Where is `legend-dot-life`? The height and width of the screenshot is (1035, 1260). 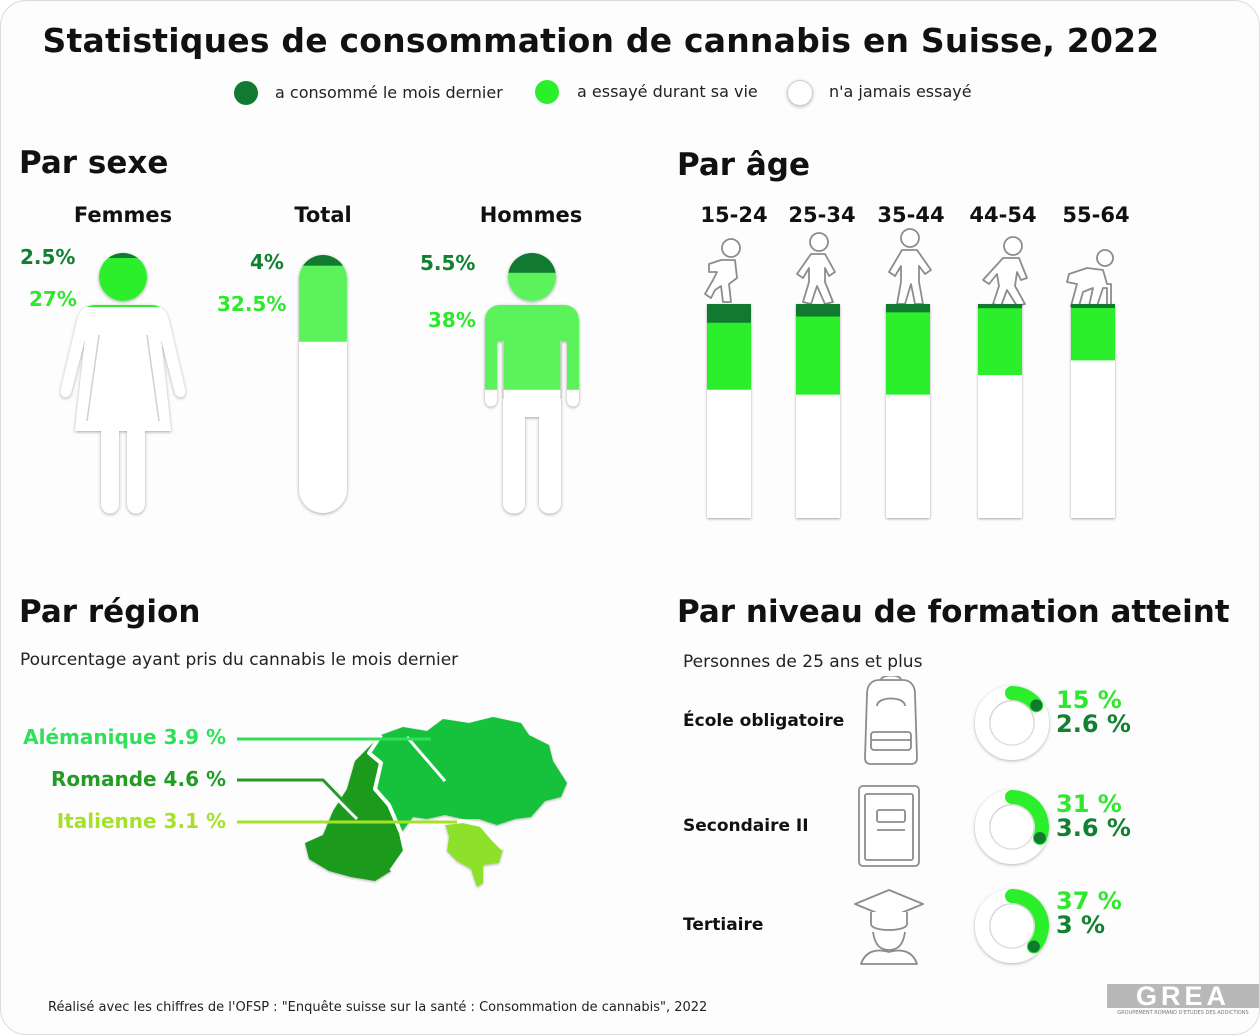
legend-dot-life is located at coordinates (547, 92).